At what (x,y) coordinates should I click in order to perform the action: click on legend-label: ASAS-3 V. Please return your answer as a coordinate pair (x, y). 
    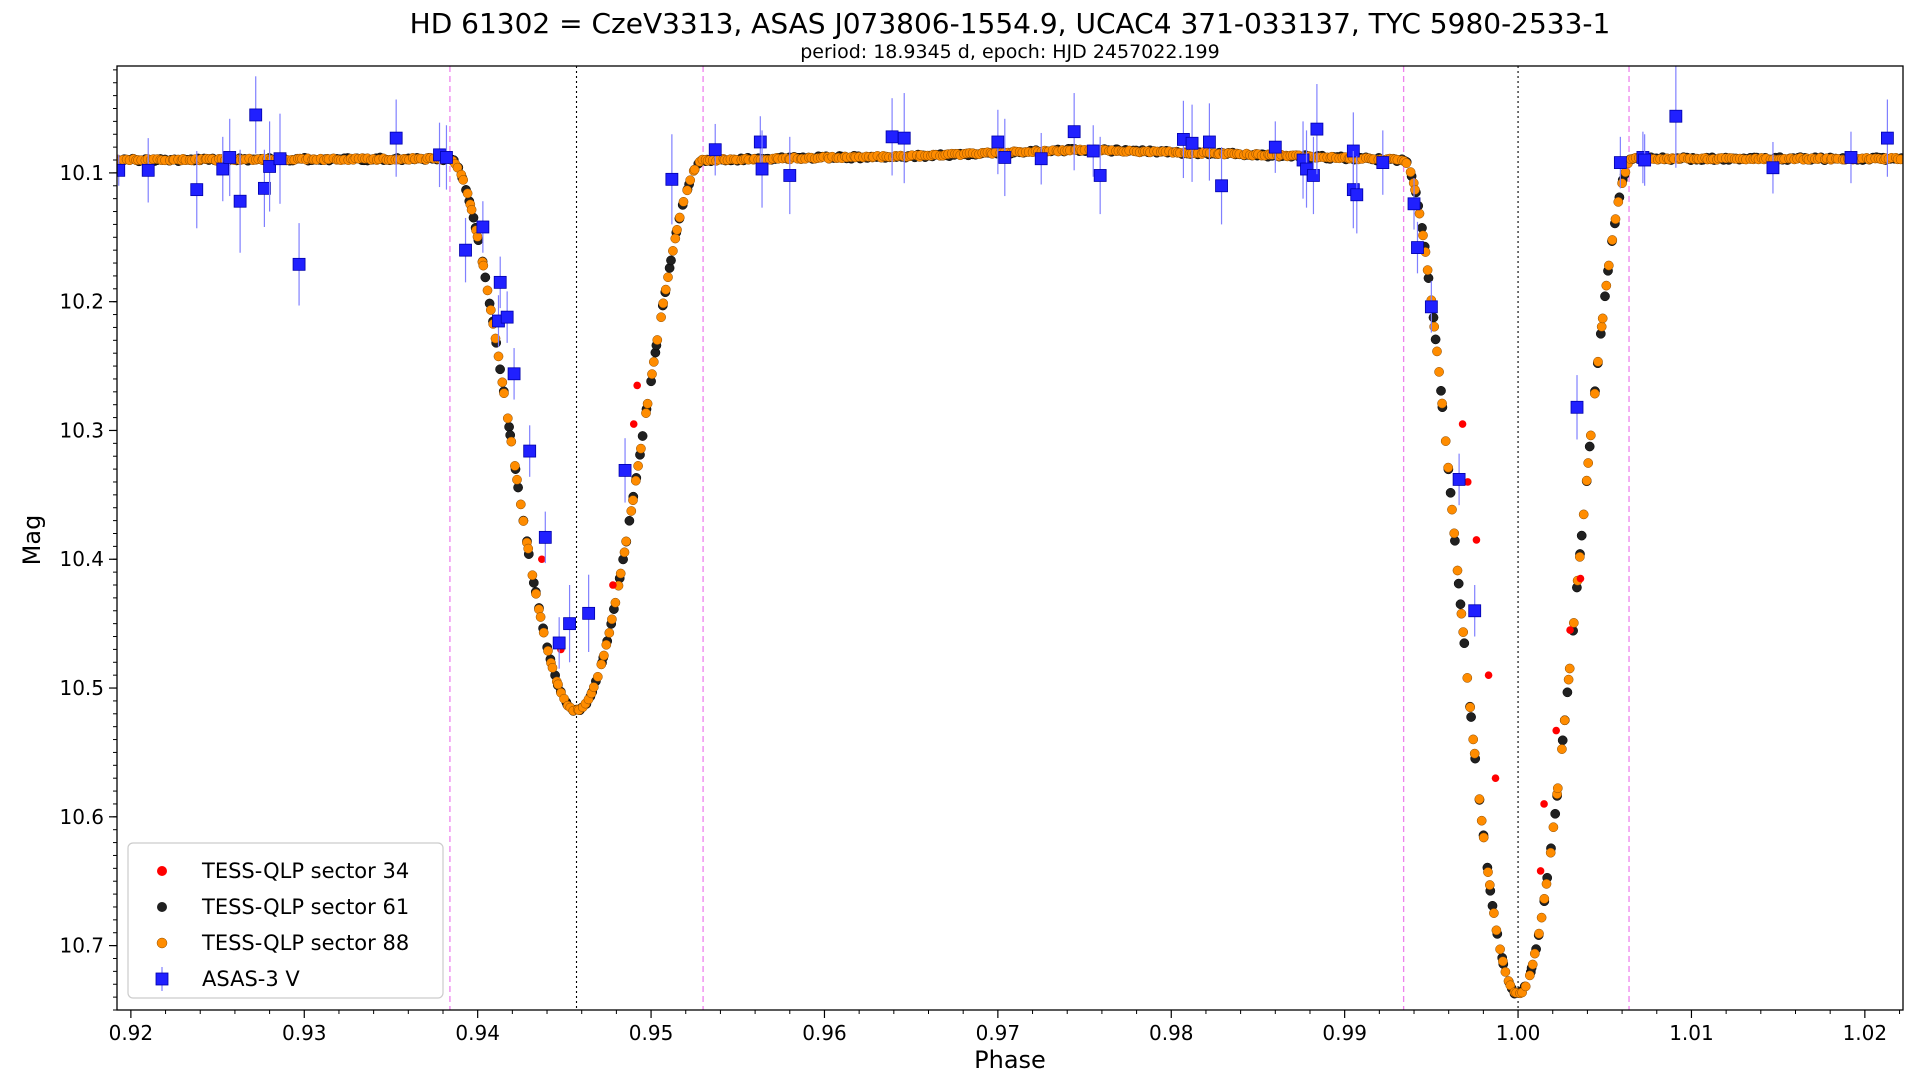
    Looking at the image, I should click on (251, 979).